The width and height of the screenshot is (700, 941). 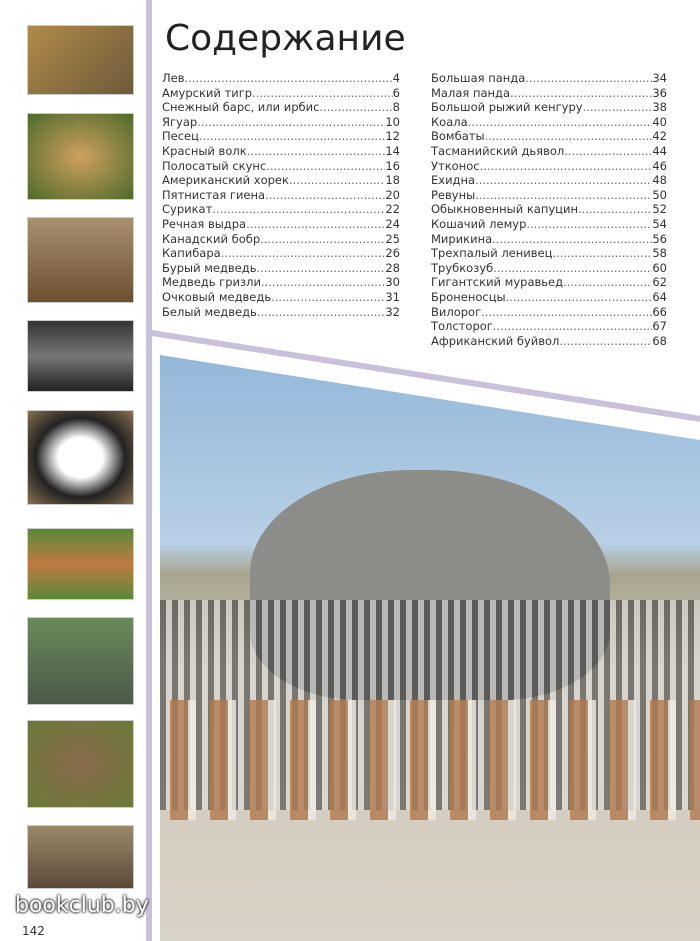 I want to click on toc-entry: Канадский бобр 25, so click(x=281, y=239).